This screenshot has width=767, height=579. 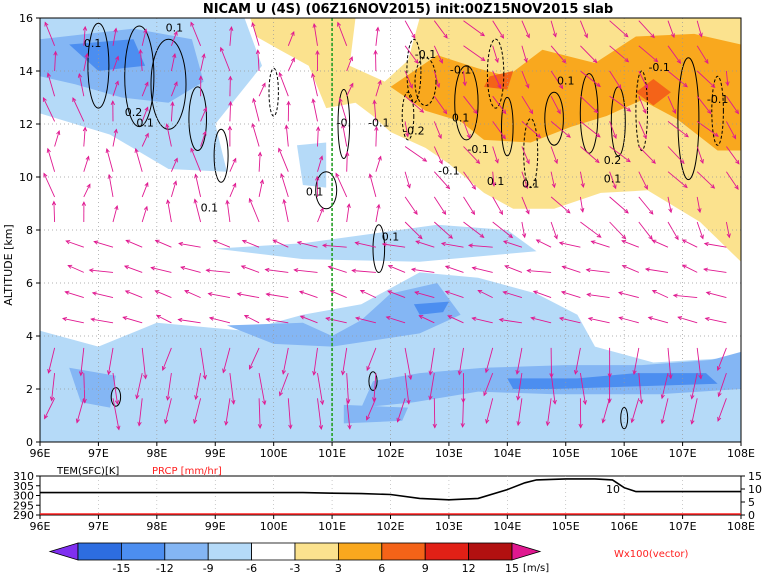 What do you see at coordinates (187, 471) in the screenshot?
I see `legend-prcp: PRCP [mm/hr]` at bounding box center [187, 471].